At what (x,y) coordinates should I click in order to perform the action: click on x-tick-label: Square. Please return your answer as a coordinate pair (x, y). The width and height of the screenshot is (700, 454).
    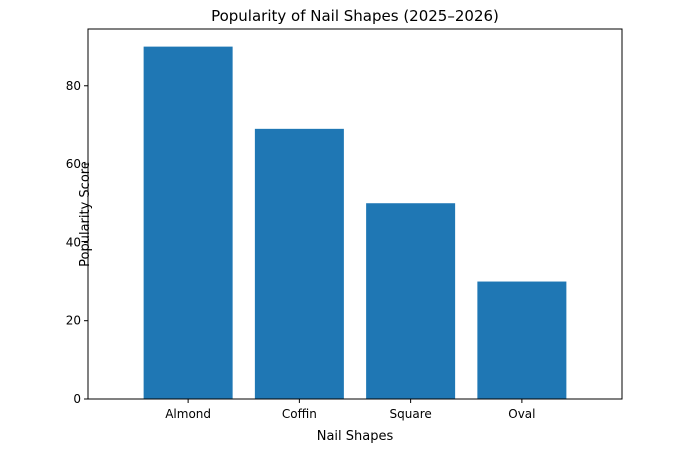
    Looking at the image, I should click on (411, 414).